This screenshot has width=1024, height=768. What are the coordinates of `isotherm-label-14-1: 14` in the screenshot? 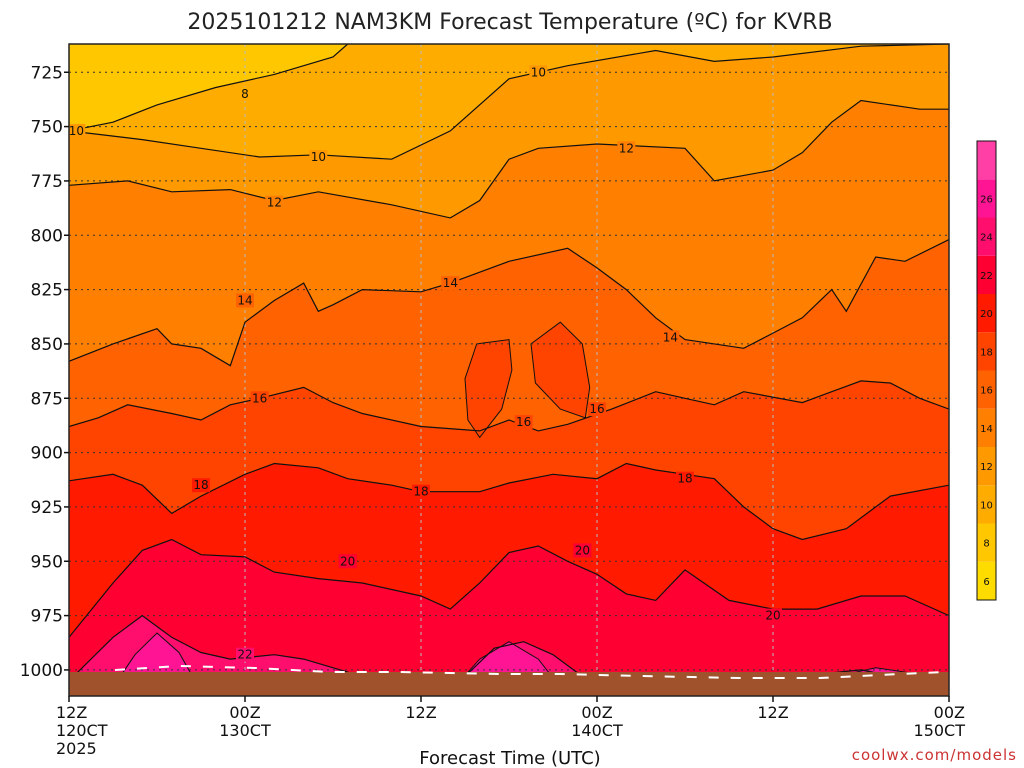 It's located at (450, 283).